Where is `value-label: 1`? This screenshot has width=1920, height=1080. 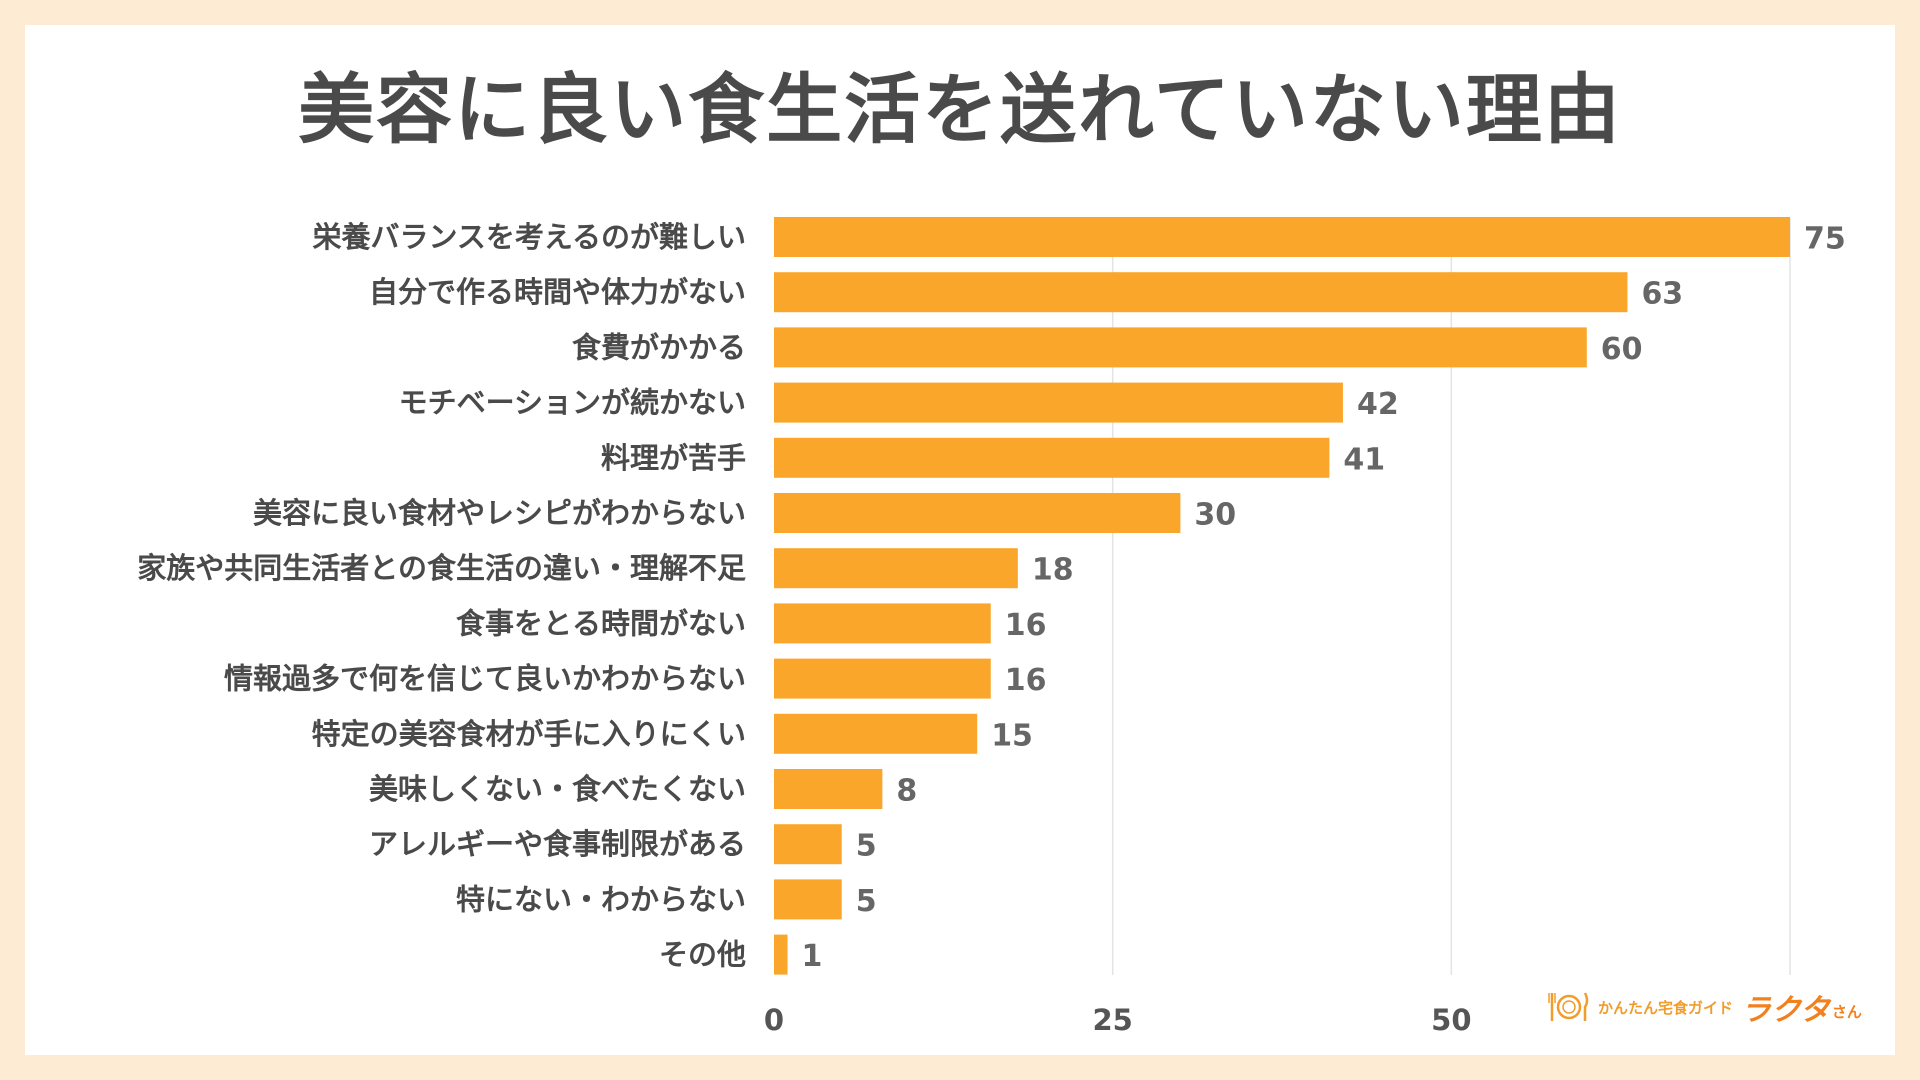 value-label: 1 is located at coordinates (812, 956).